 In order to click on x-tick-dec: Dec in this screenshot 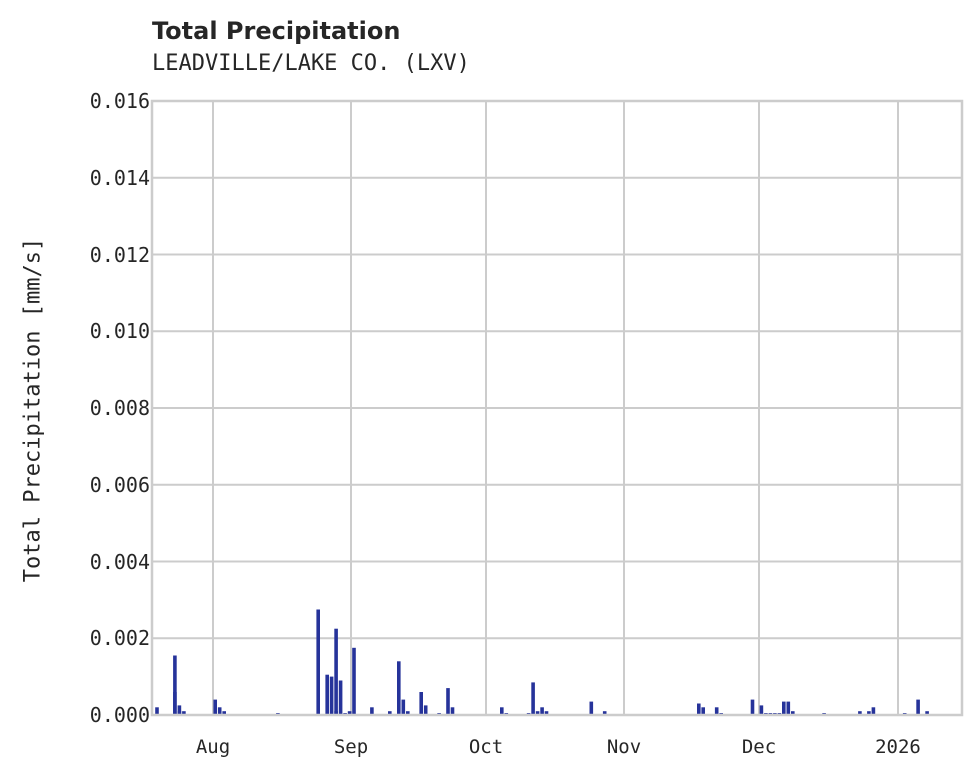, I will do `click(759, 747)`.